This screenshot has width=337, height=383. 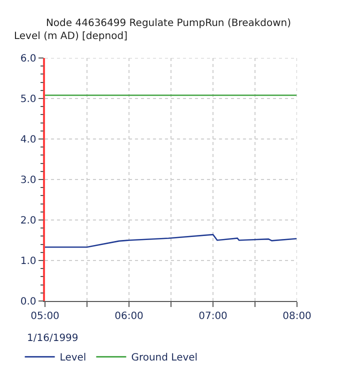 I want to click on y-tick-label: 3.0, so click(x=28, y=180).